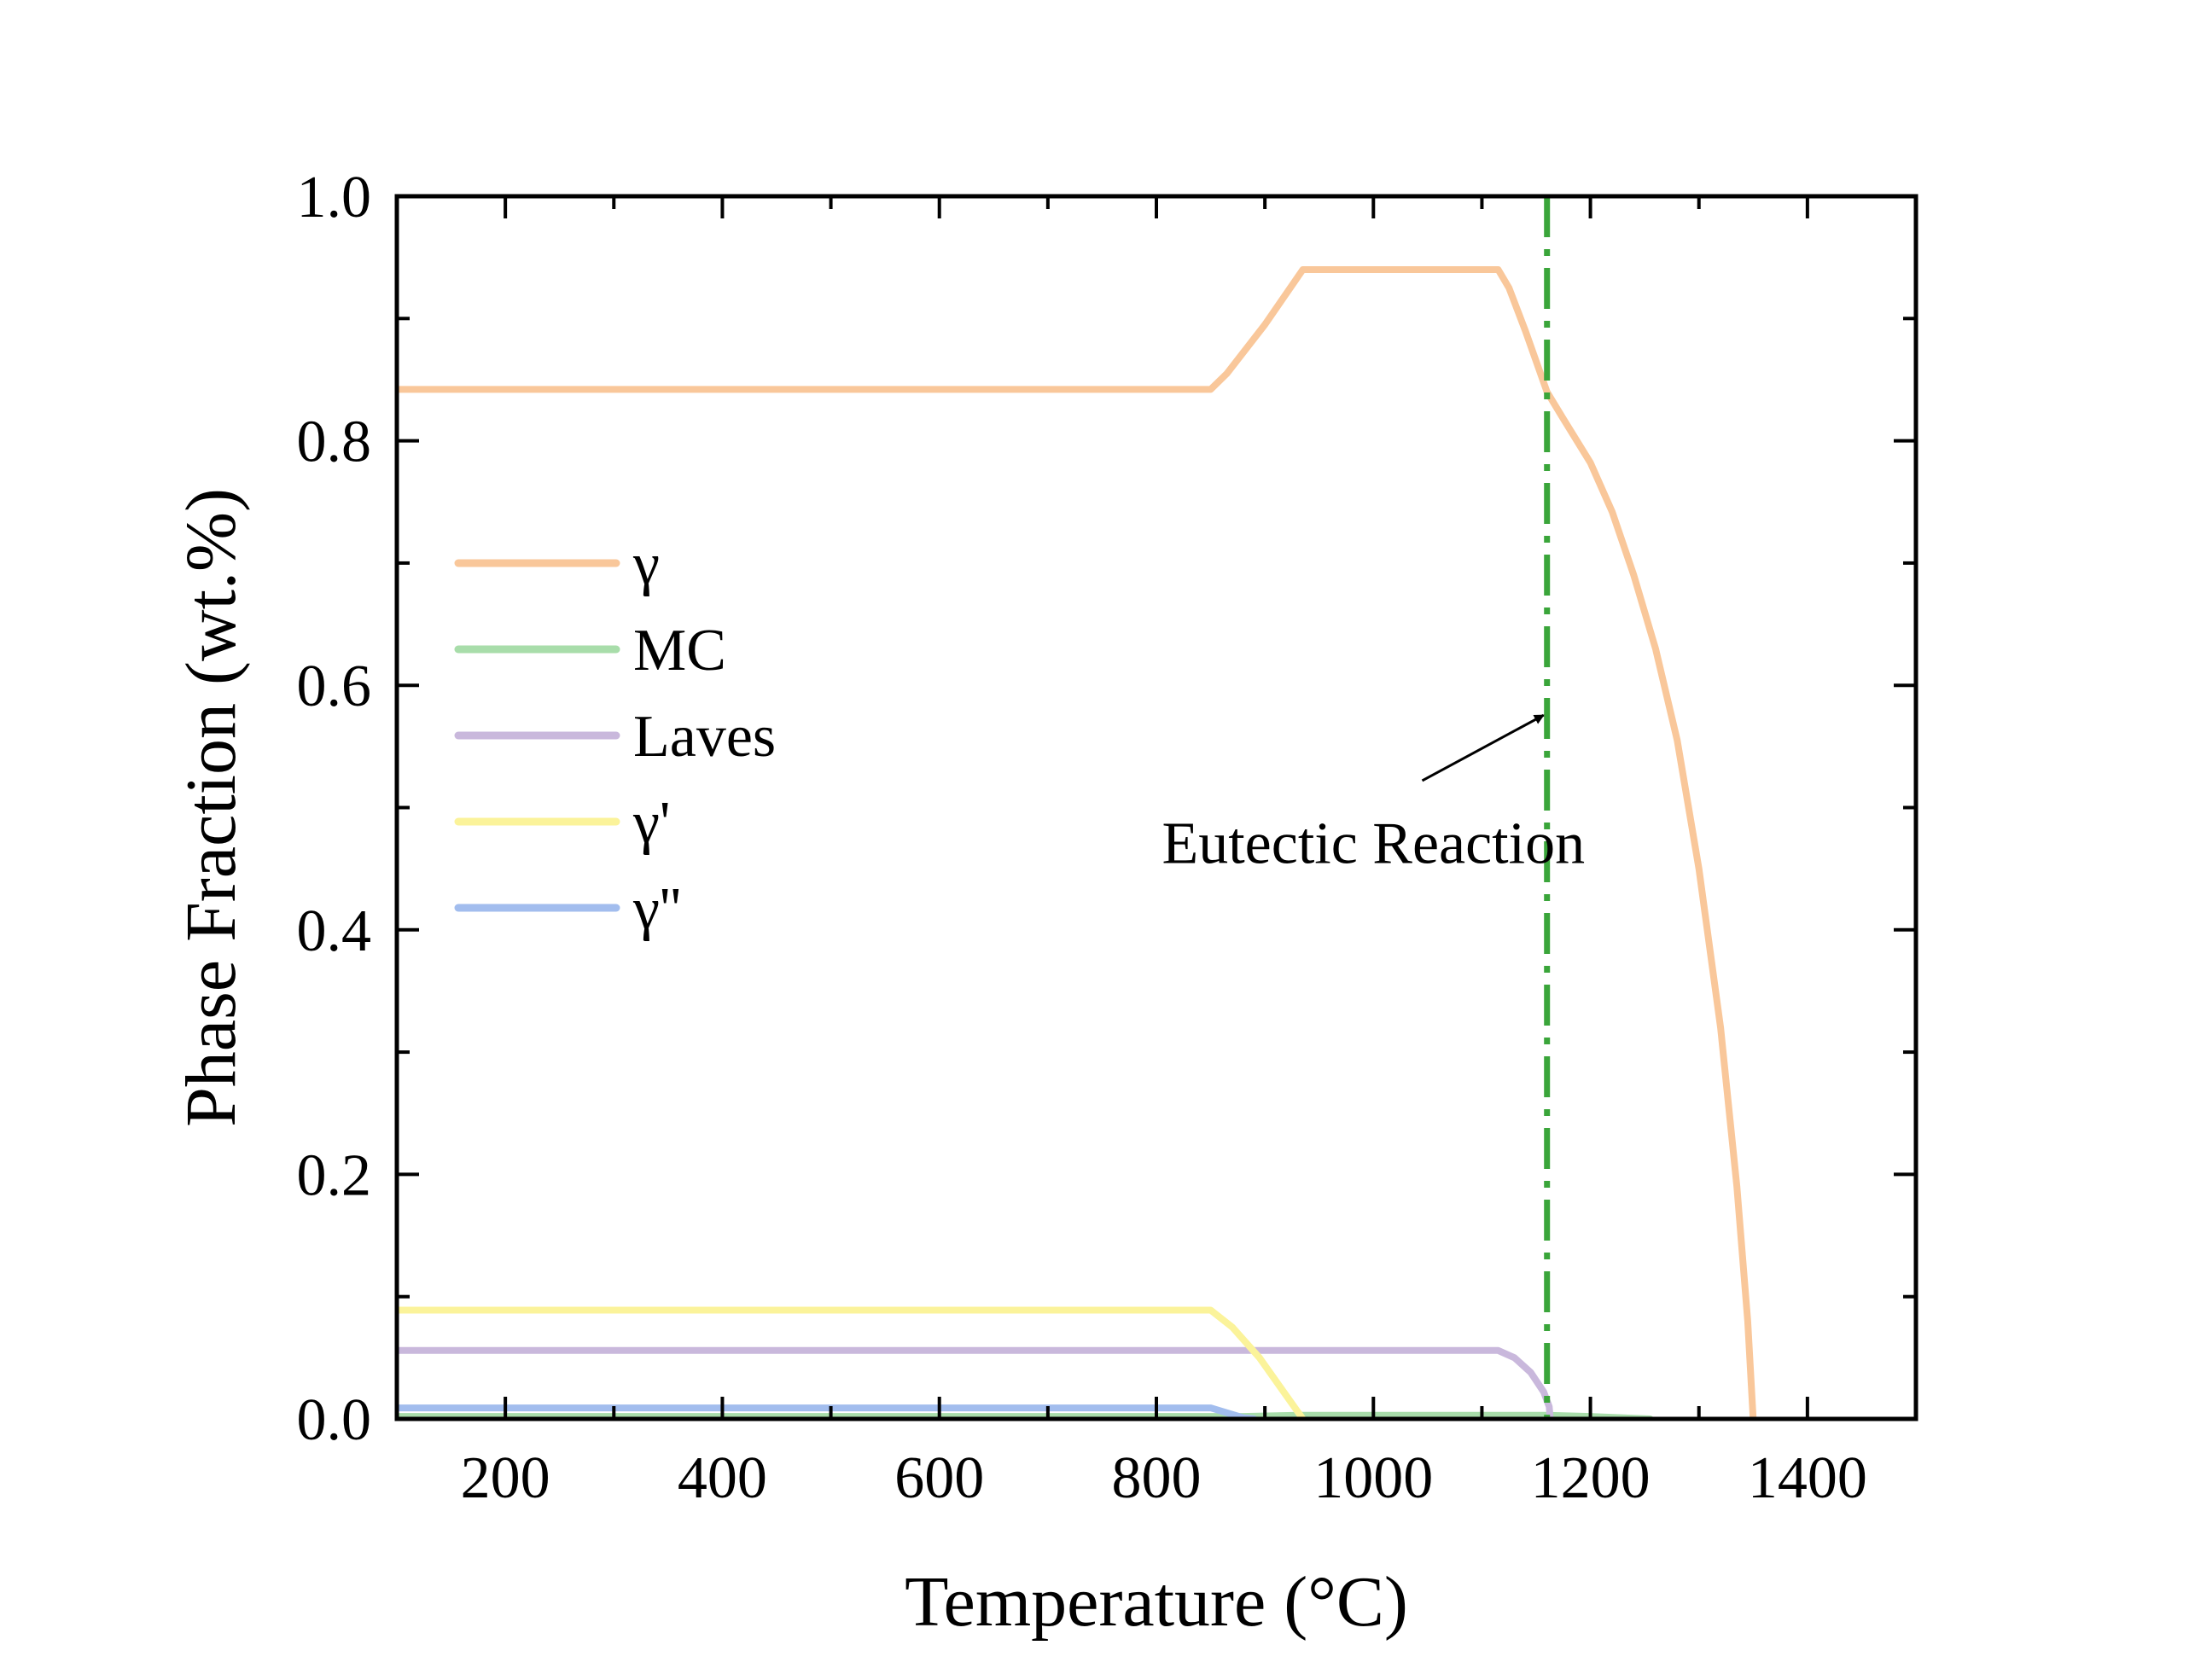 The width and height of the screenshot is (2195, 1680). What do you see at coordinates (334, 197) in the screenshot?
I see `y-tick-label: 1.0` at bounding box center [334, 197].